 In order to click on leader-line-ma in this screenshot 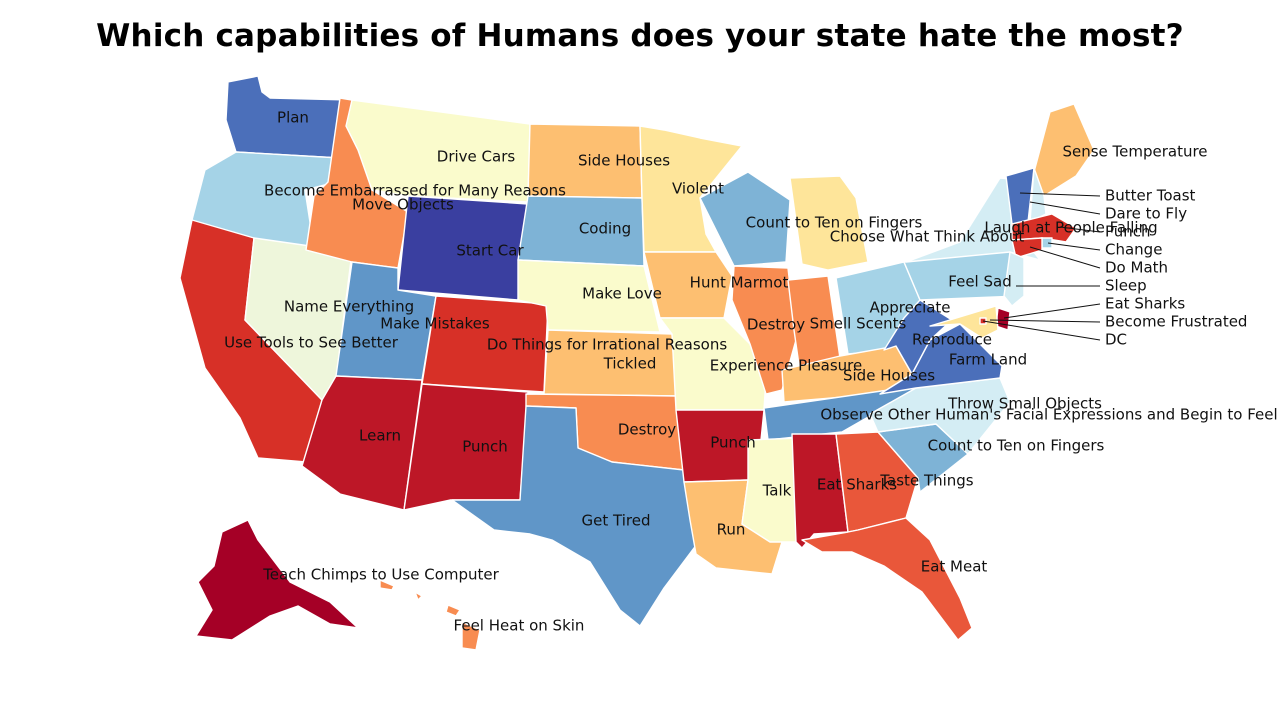, I will do `click(1080, 229)`.